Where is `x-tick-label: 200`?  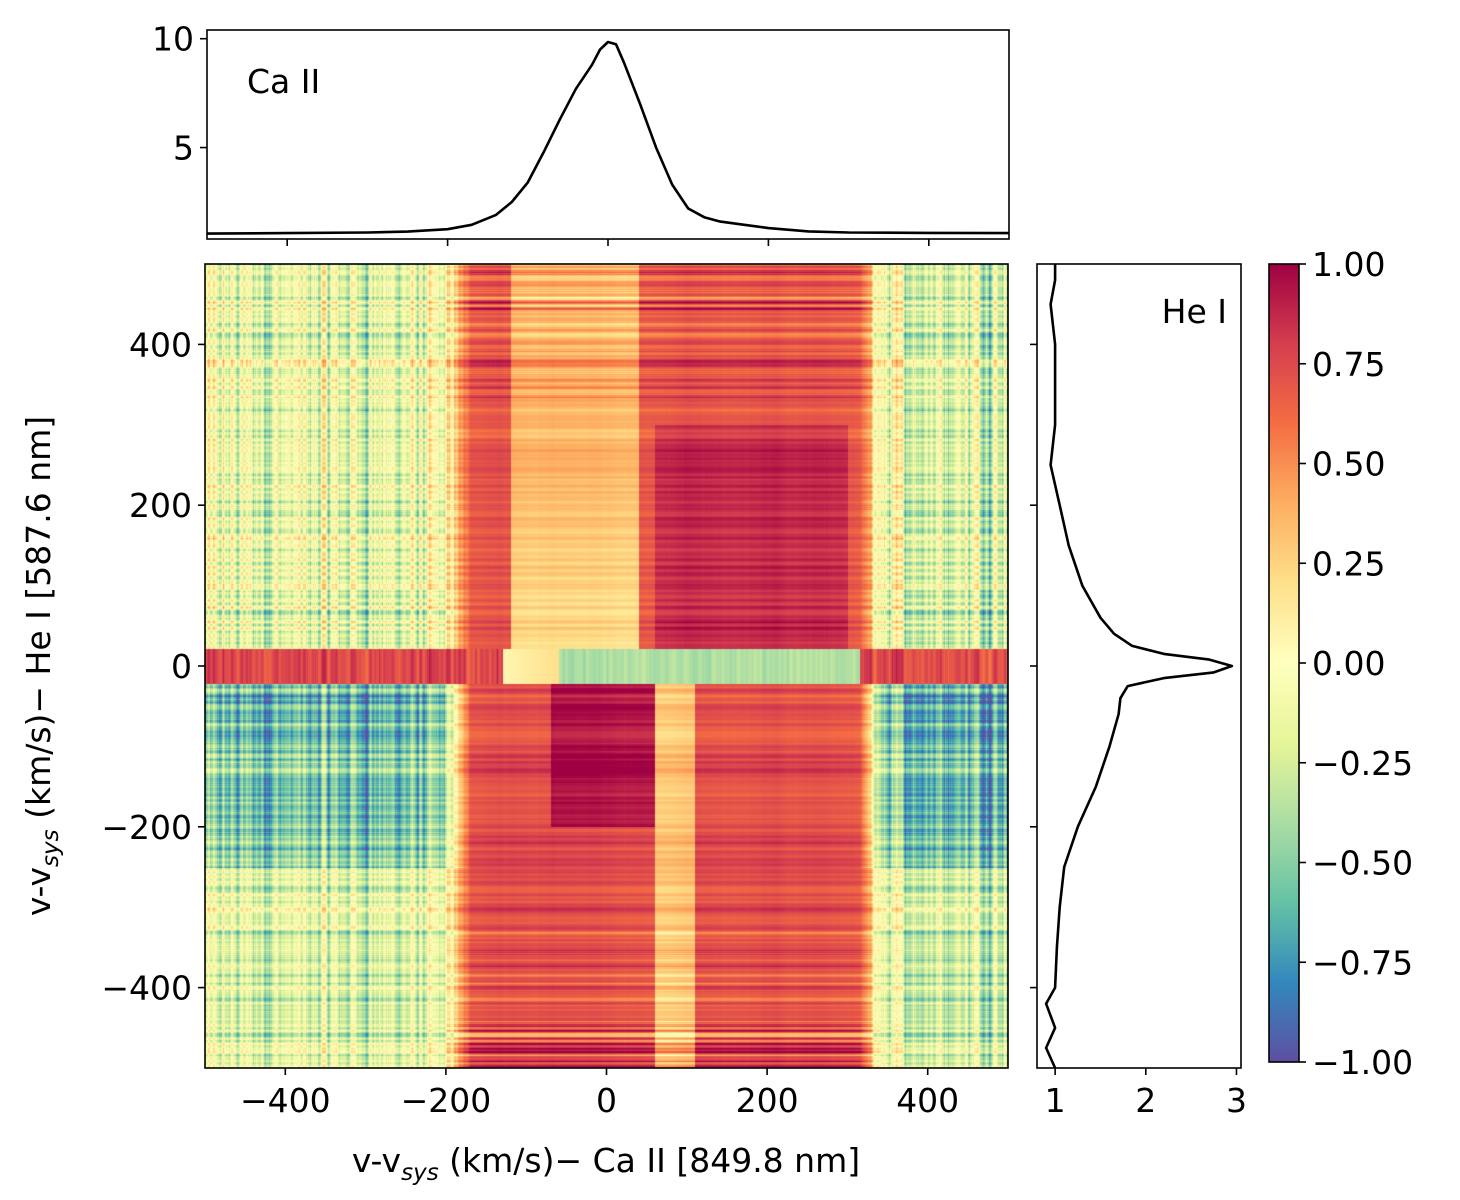
x-tick-label: 200 is located at coordinates (767, 1100).